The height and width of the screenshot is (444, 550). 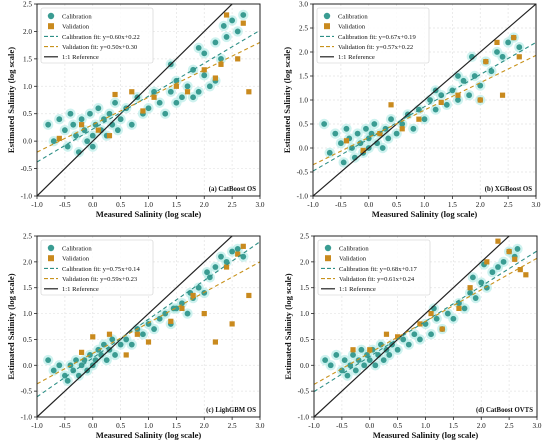 I want to click on y-tick-label: 2.5, so click(x=303, y=29).